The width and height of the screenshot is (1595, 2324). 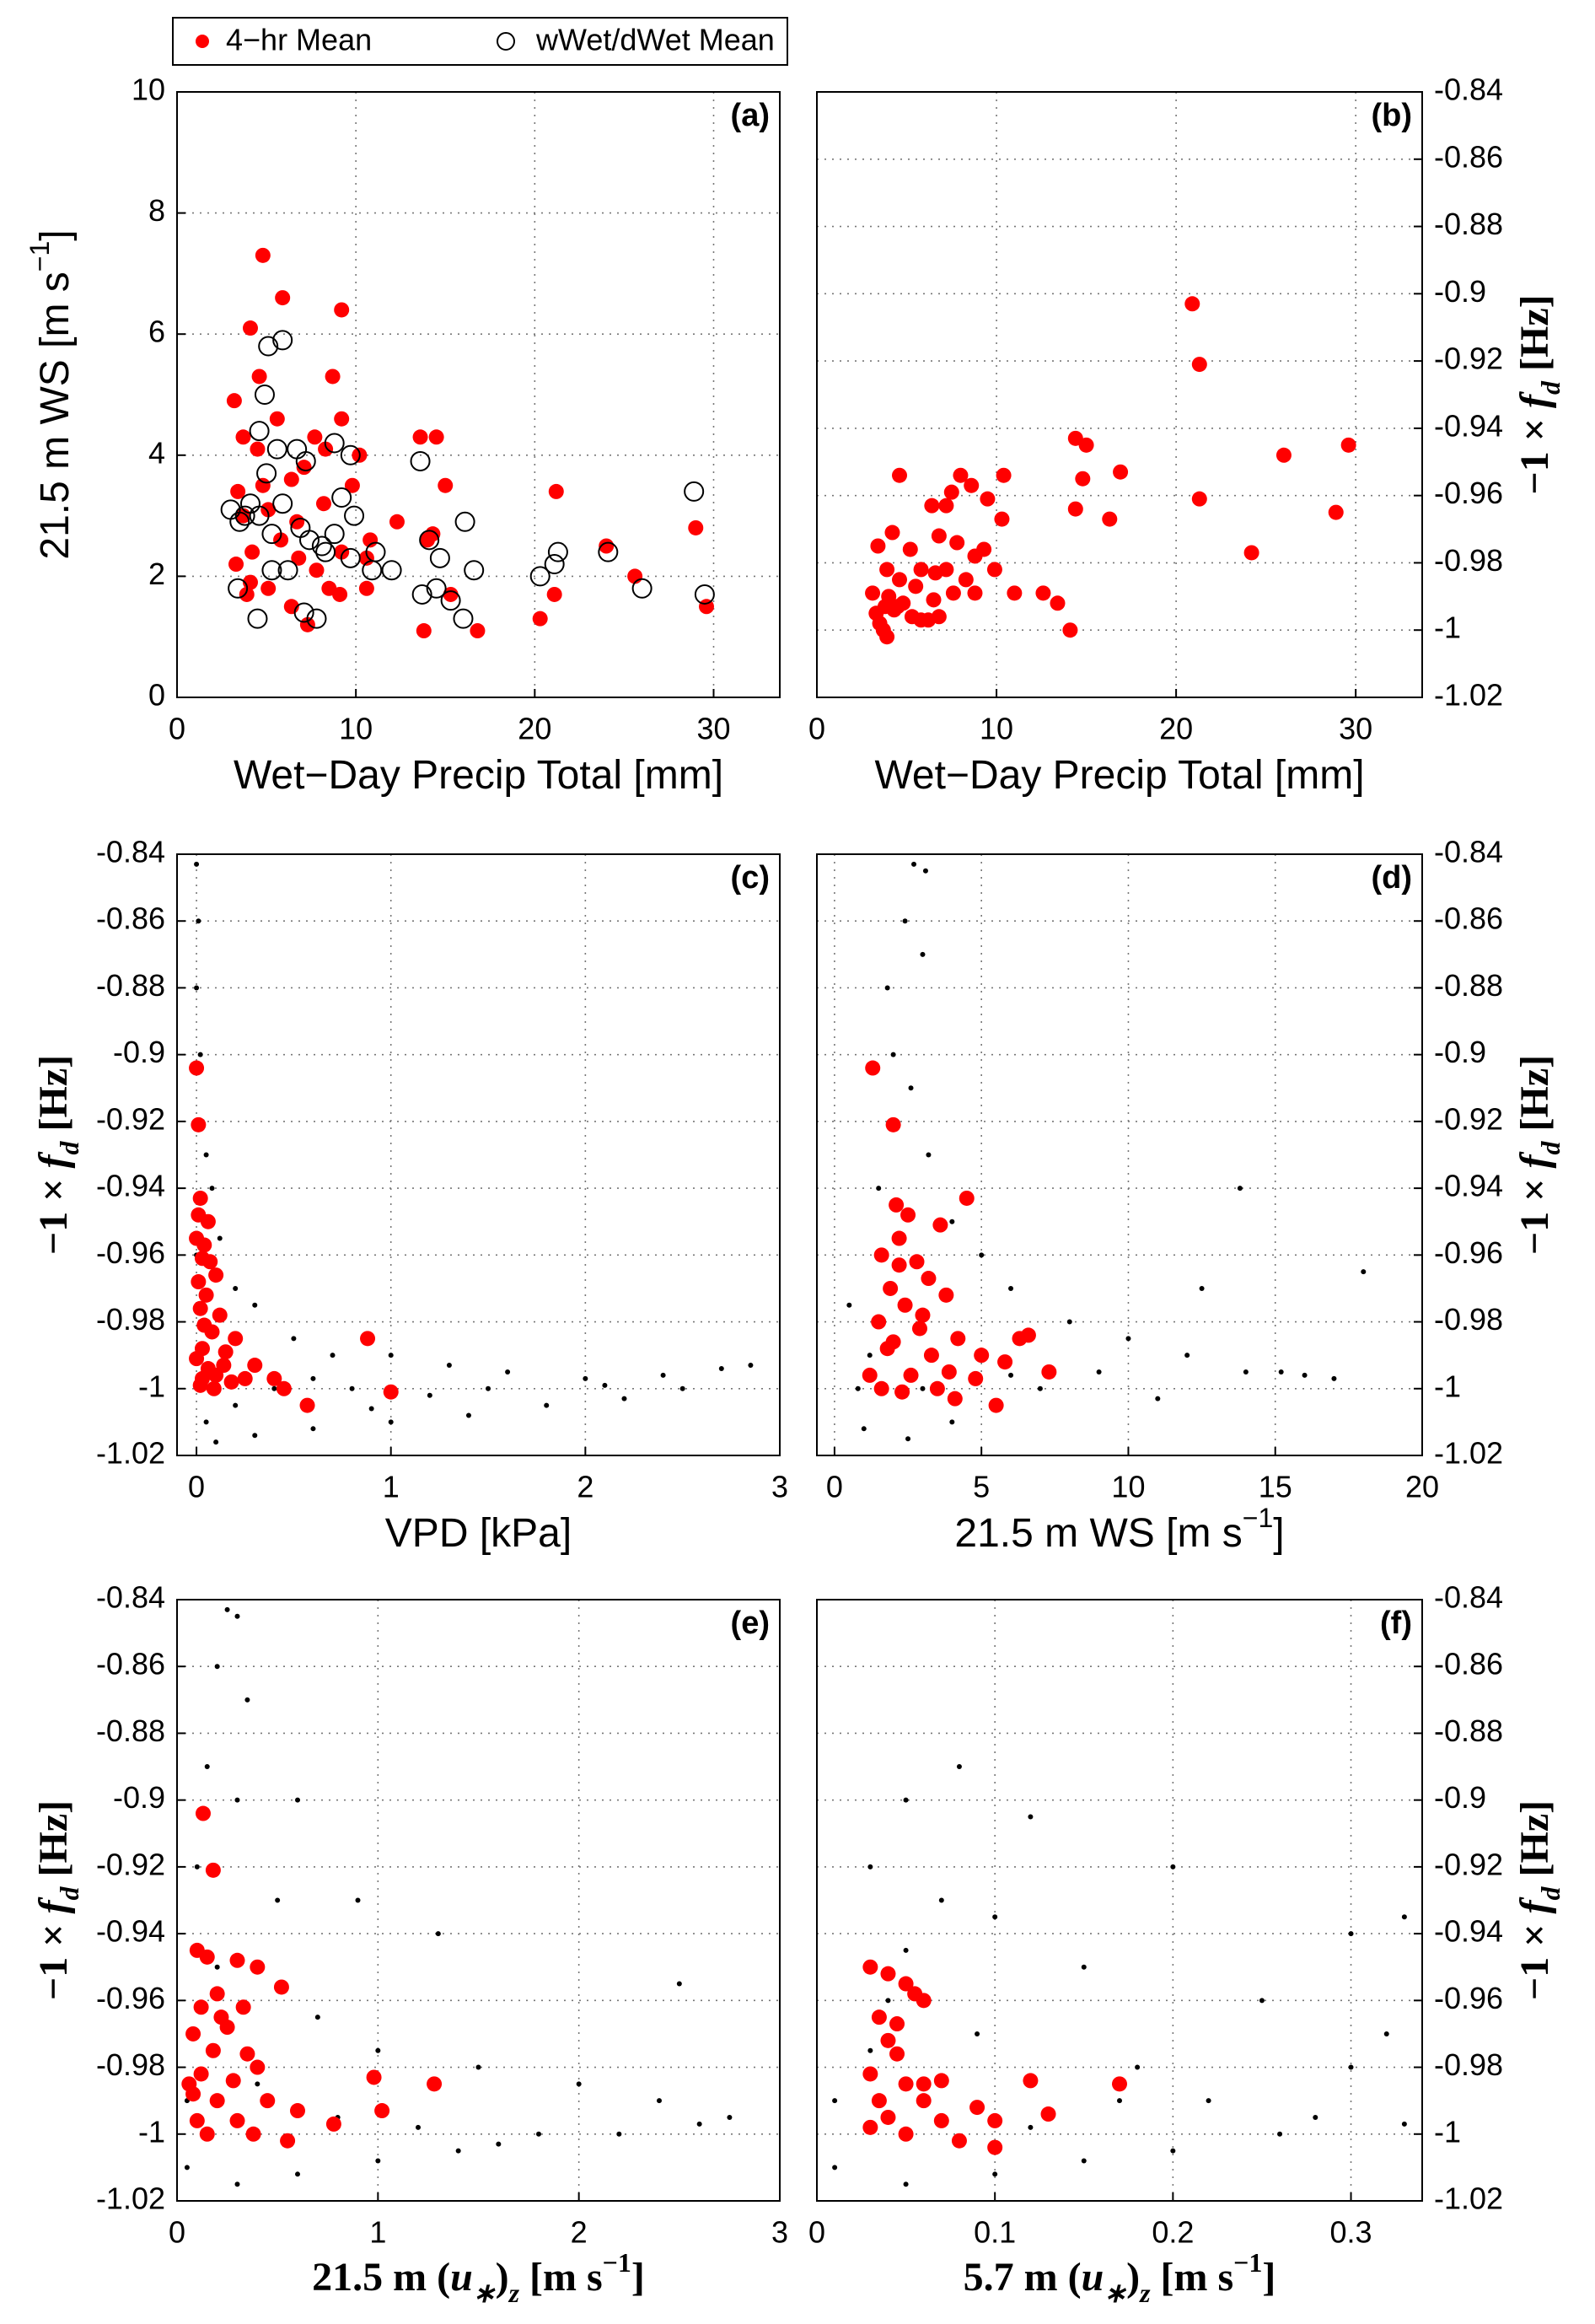 I want to click on x-axis-label: VPD [kPa], so click(x=478, y=1533).